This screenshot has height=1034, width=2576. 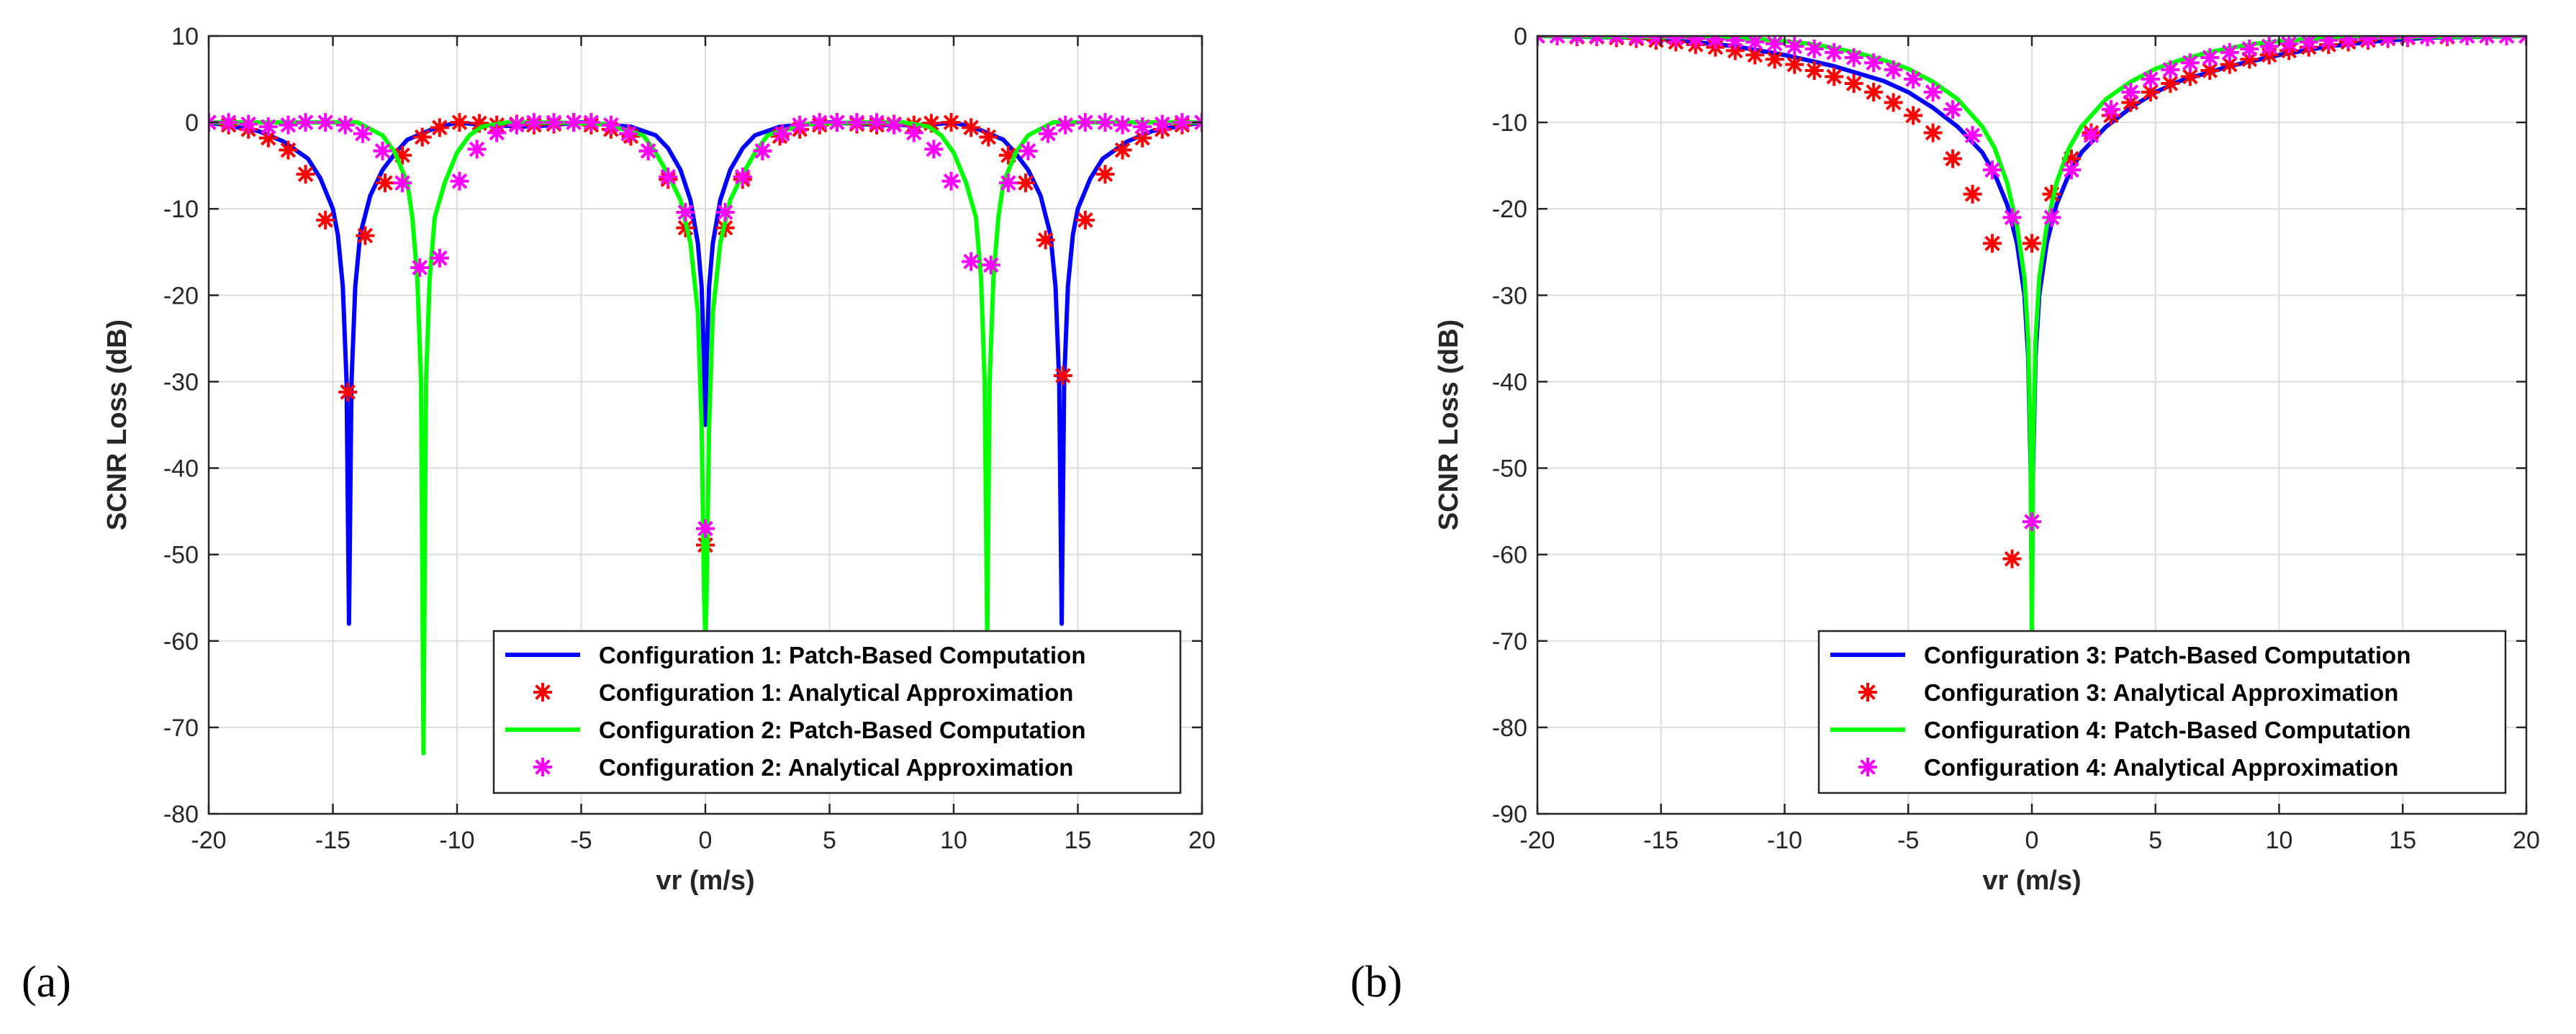 What do you see at coordinates (2167, 730) in the screenshot?
I see `legend-label: Configuration 4: Patch-Based Computation` at bounding box center [2167, 730].